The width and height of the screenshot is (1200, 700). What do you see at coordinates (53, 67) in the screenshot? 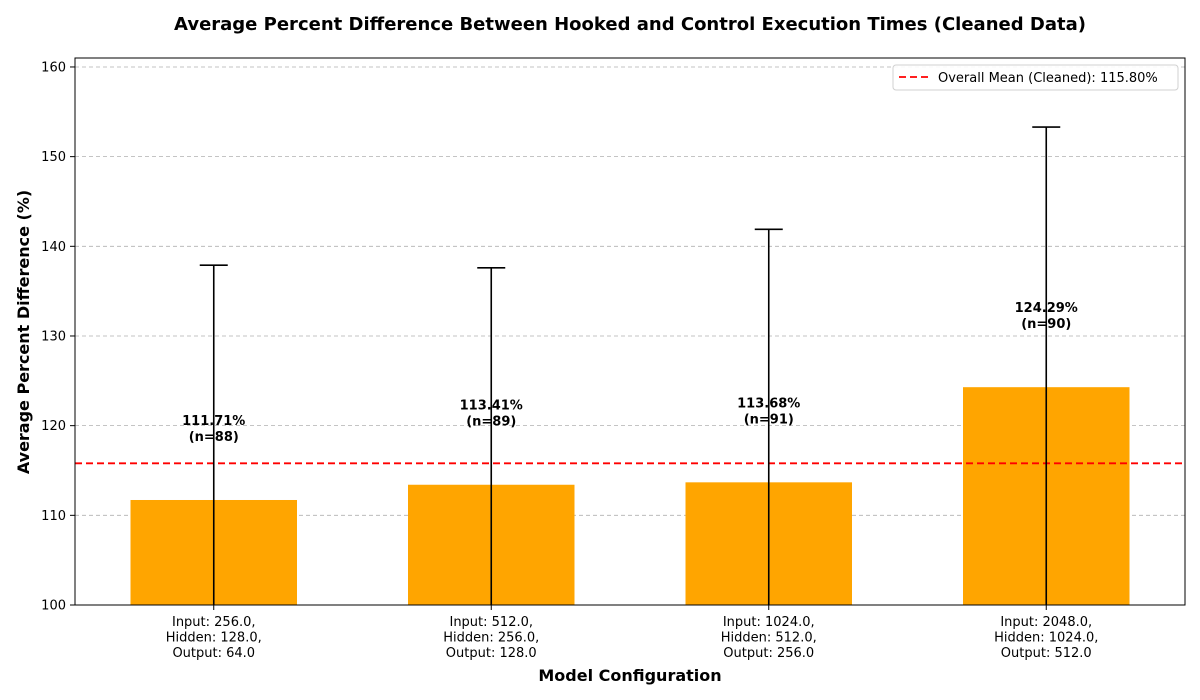
I see `y-tick-label: 160` at bounding box center [53, 67].